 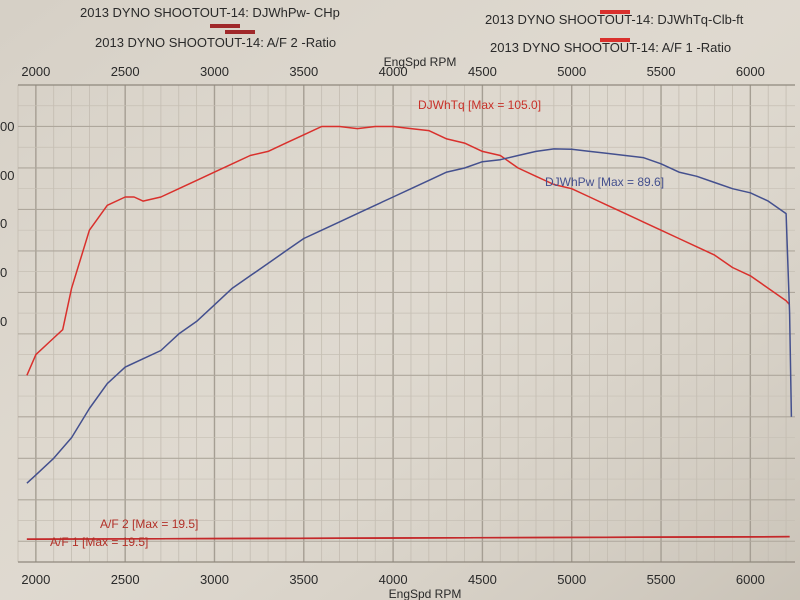 What do you see at coordinates (3, 223) in the screenshot?
I see `y-tick-fragment-3: 0` at bounding box center [3, 223].